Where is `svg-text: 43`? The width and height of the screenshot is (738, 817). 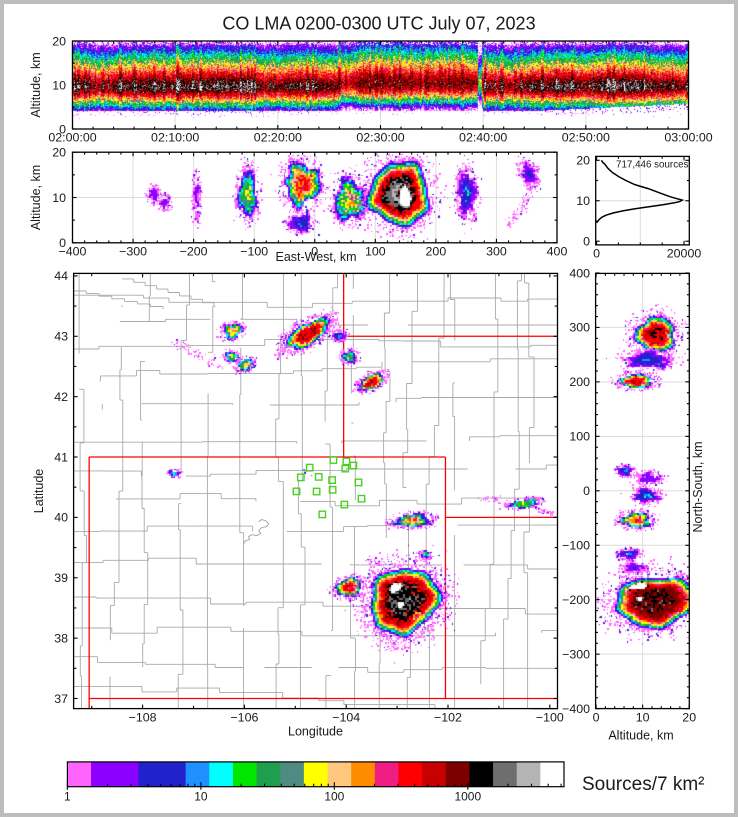 svg-text: 43 is located at coordinates (61, 337).